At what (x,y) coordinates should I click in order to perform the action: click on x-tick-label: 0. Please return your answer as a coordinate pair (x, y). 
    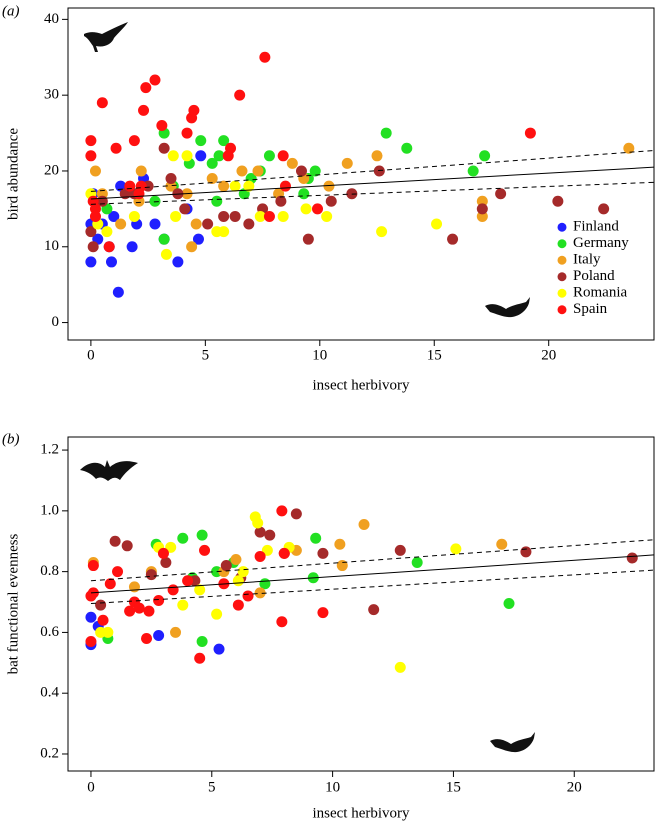
    Looking at the image, I should click on (91, 355).